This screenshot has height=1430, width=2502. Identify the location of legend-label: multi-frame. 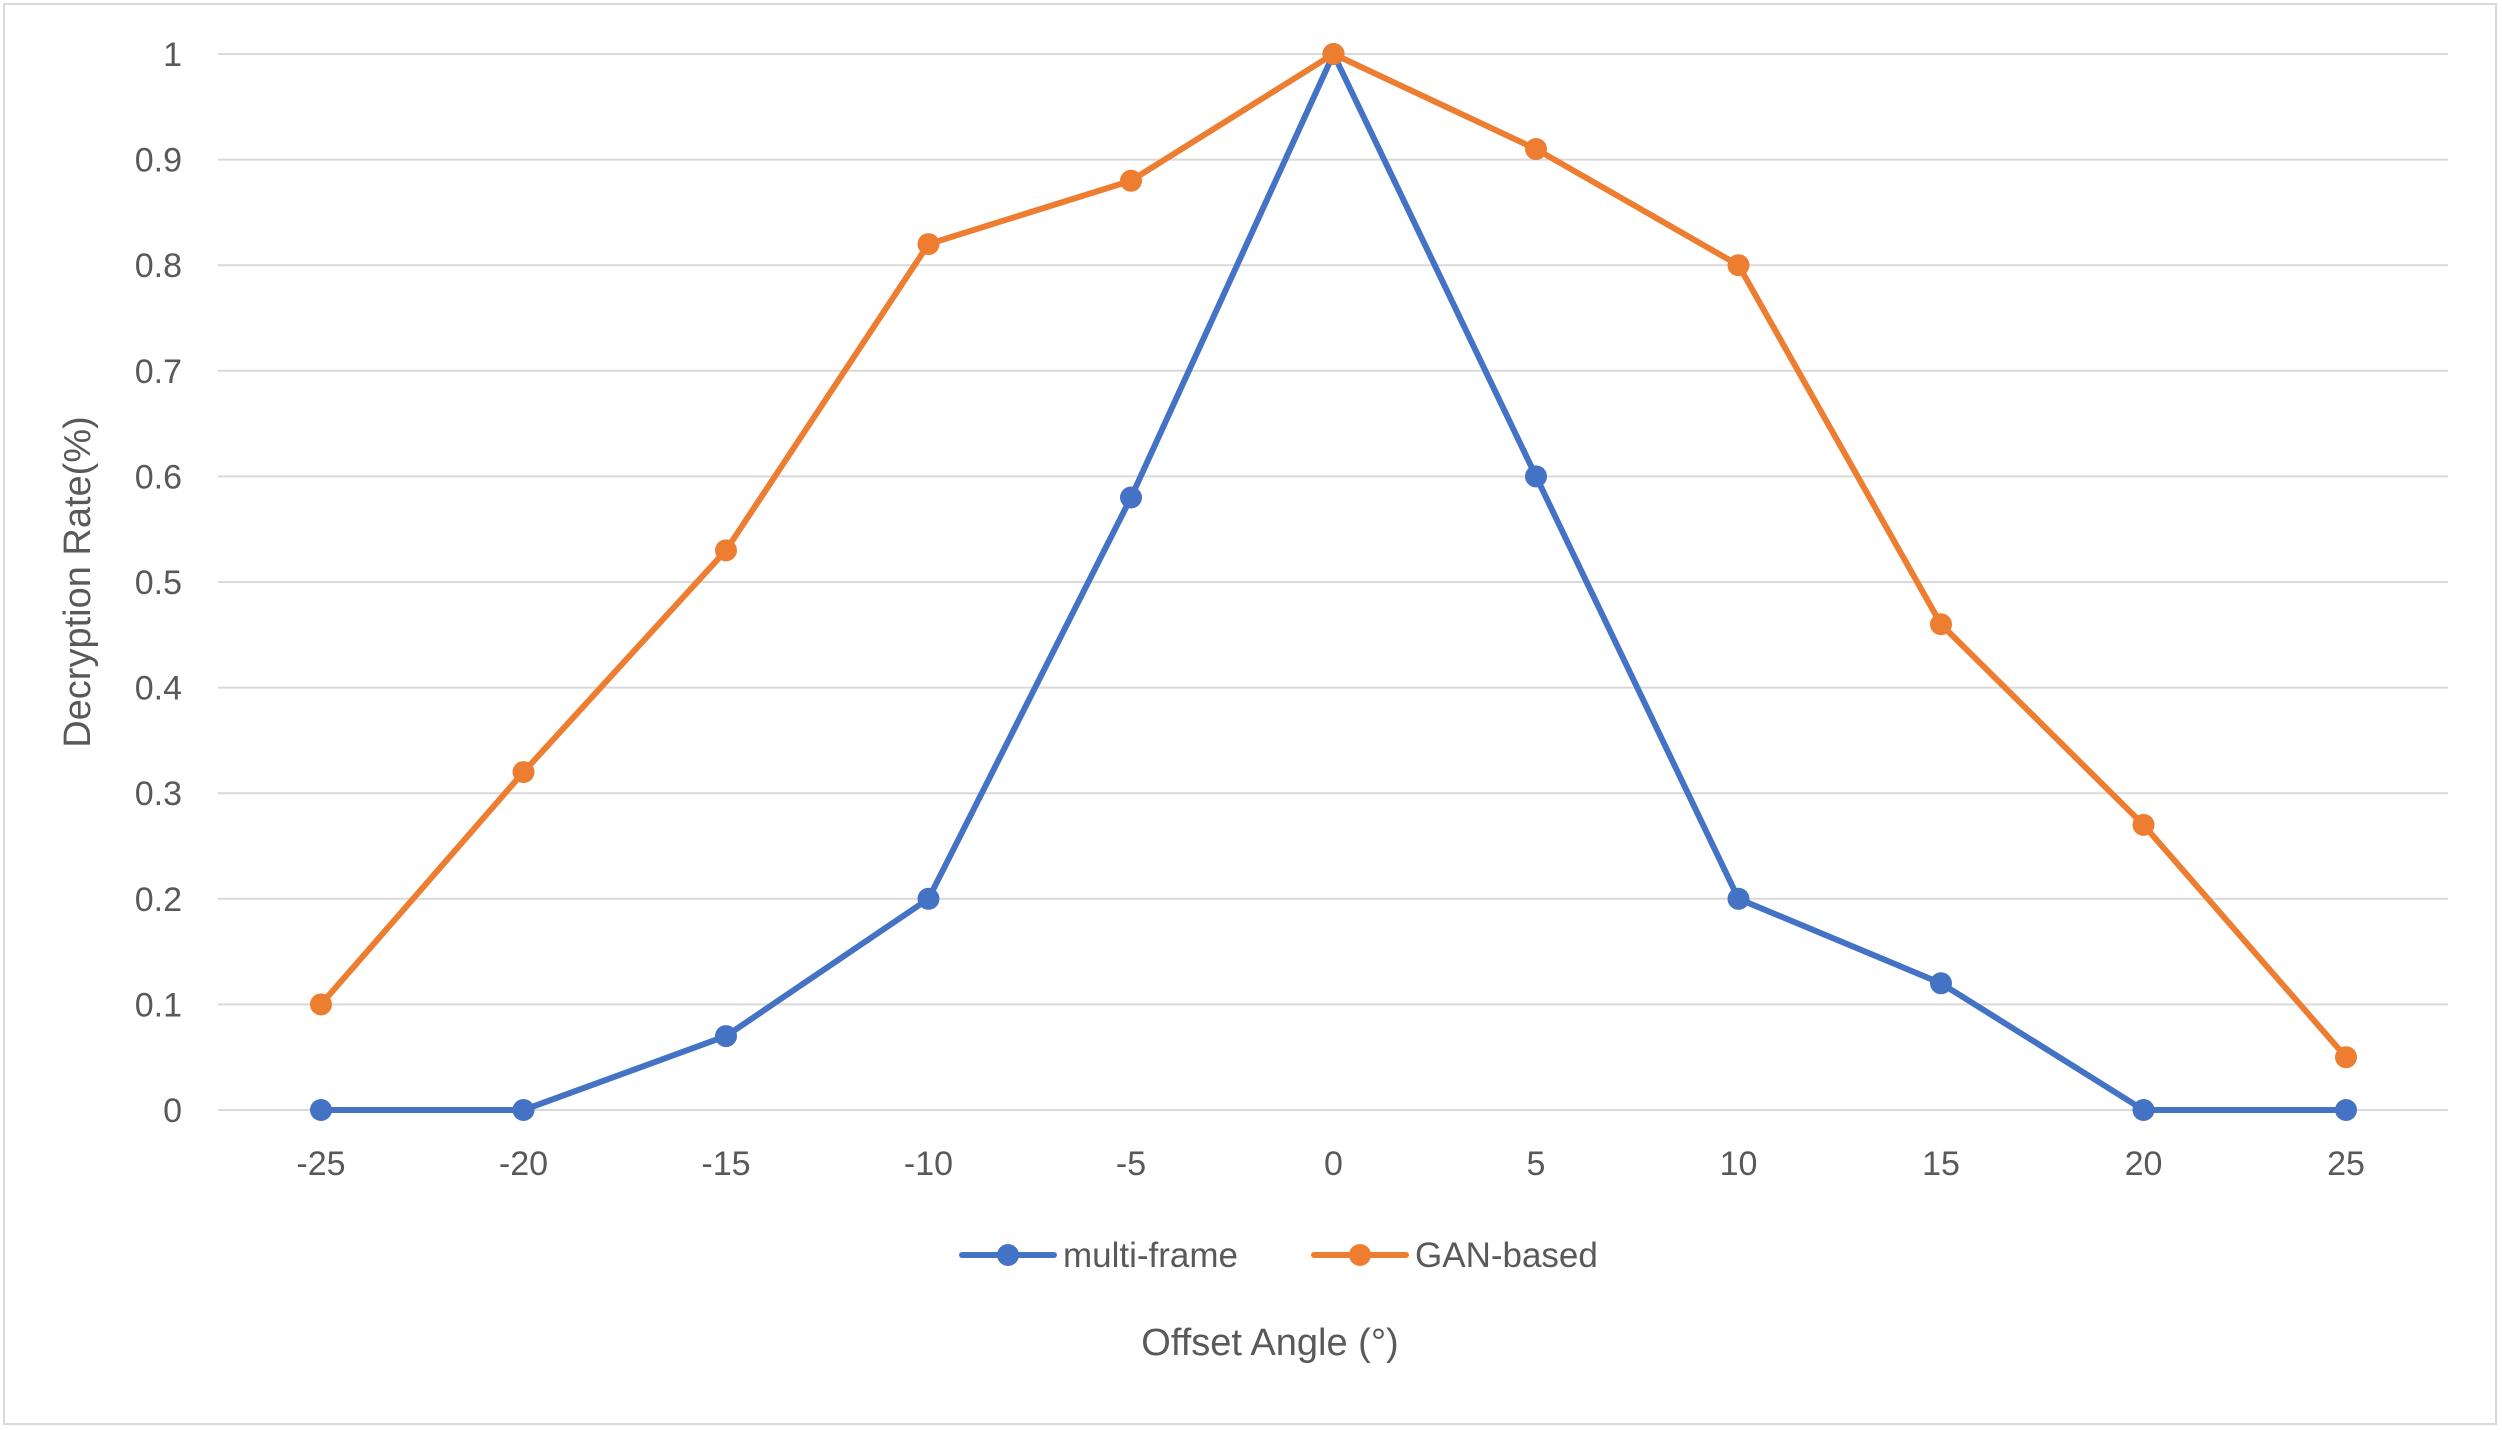
(1150, 1255).